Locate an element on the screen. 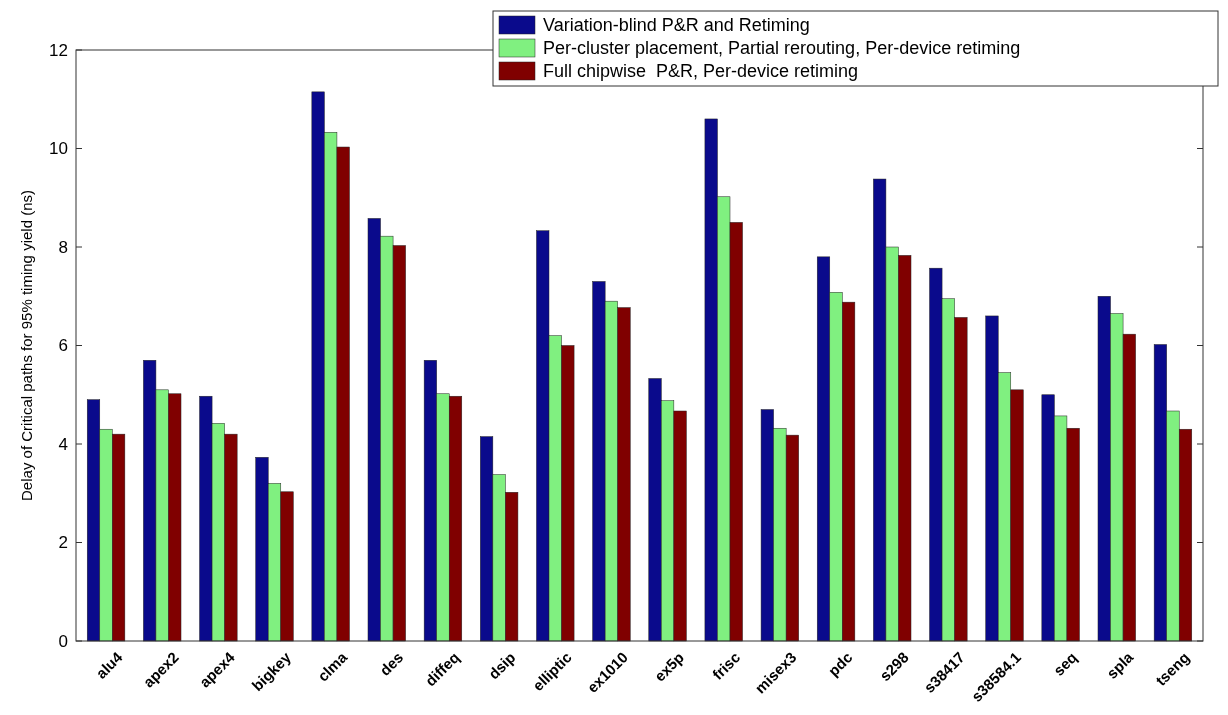  y-tick-label: 2 is located at coordinates (63, 543).